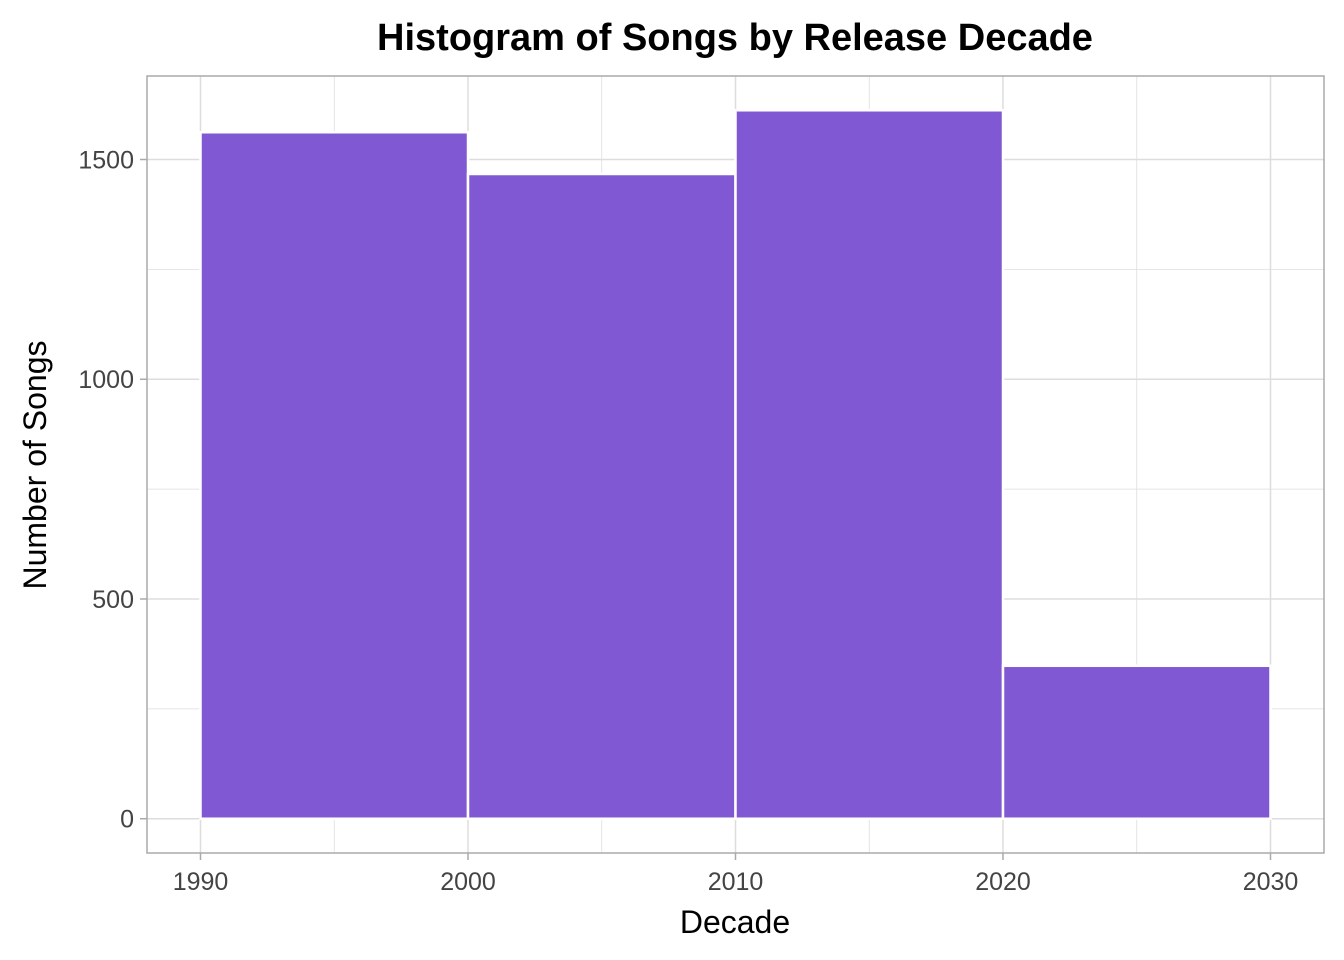 The image size is (1344, 960). What do you see at coordinates (127, 820) in the screenshot?
I see `y-tick-label: 0` at bounding box center [127, 820].